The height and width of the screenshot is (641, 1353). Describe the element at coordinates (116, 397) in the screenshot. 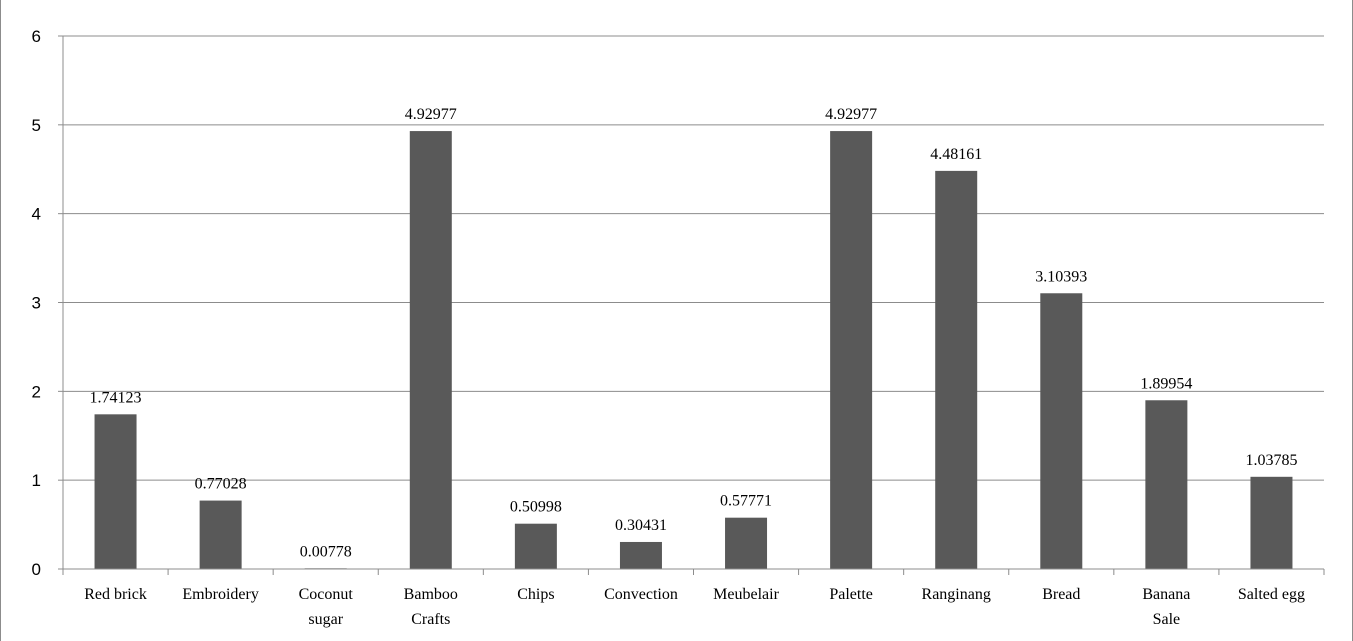

I see `data-label: 1.74123` at that location.